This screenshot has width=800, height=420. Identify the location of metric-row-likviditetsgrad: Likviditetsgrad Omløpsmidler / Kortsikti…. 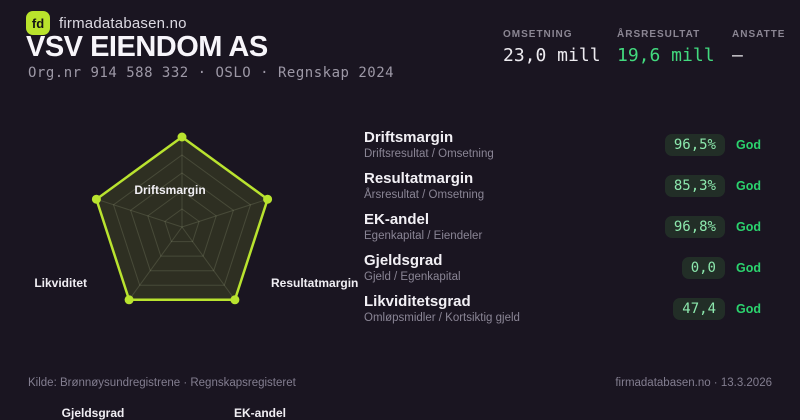
(564, 308).